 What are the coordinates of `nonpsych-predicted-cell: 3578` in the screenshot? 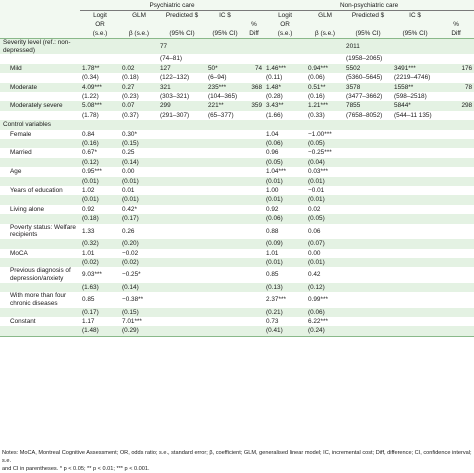 It's located at (368, 87).